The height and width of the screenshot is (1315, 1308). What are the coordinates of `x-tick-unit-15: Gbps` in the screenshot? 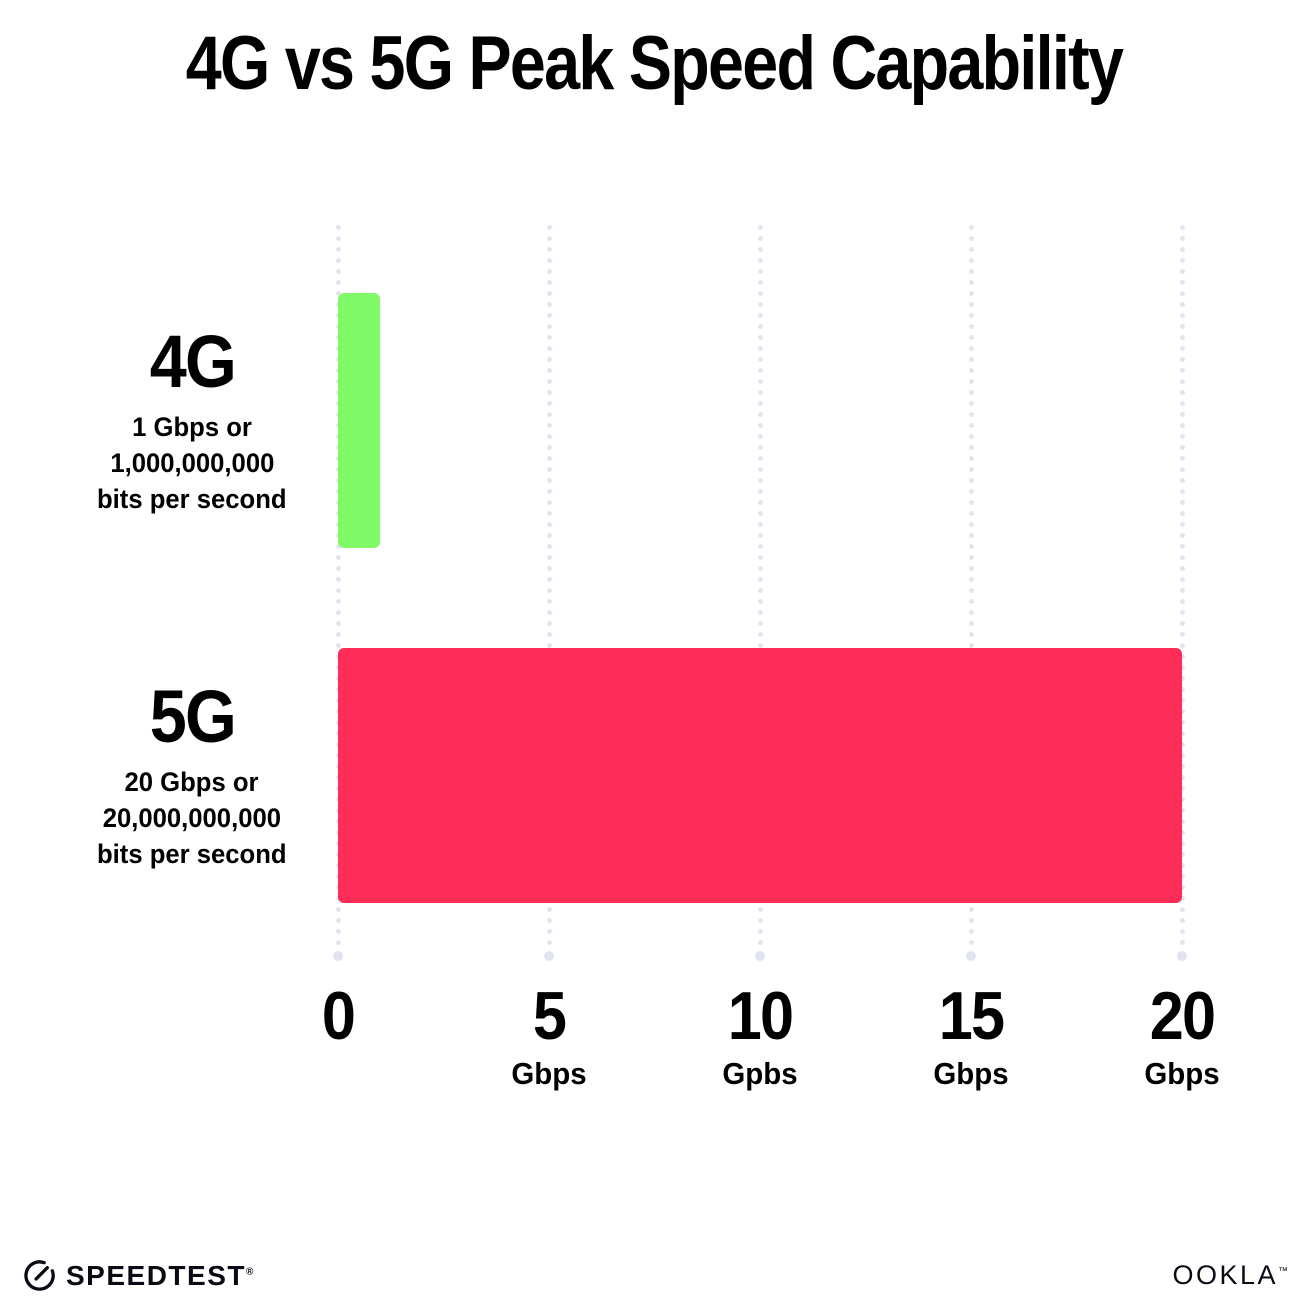 It's located at (971, 1073).